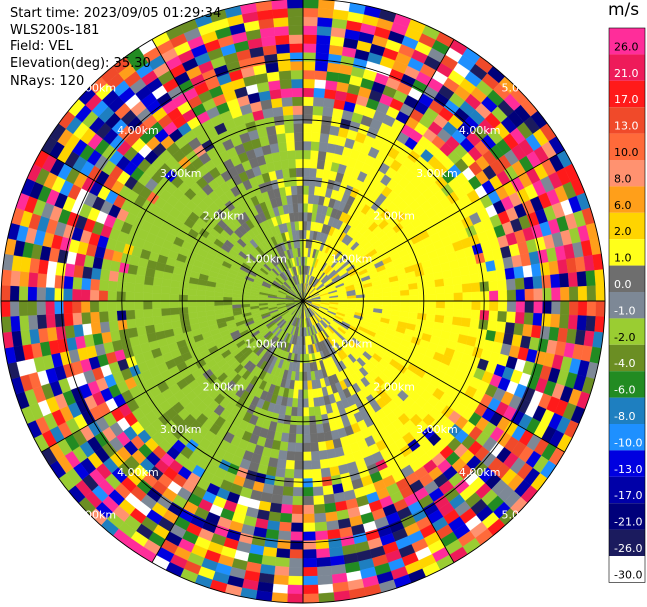 The width and height of the screenshot is (647, 607). What do you see at coordinates (437, 429) in the screenshot?
I see `range-ring-label: 3.00km` at bounding box center [437, 429].